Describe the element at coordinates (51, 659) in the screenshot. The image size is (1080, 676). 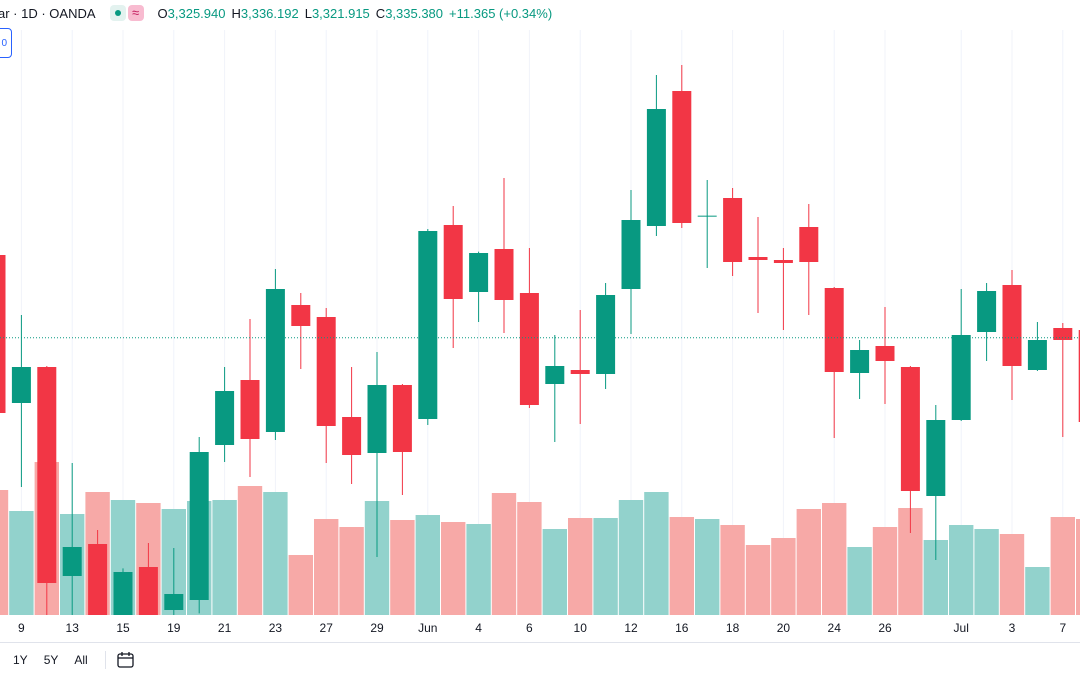
I see `range-button: 5Y` at that location.